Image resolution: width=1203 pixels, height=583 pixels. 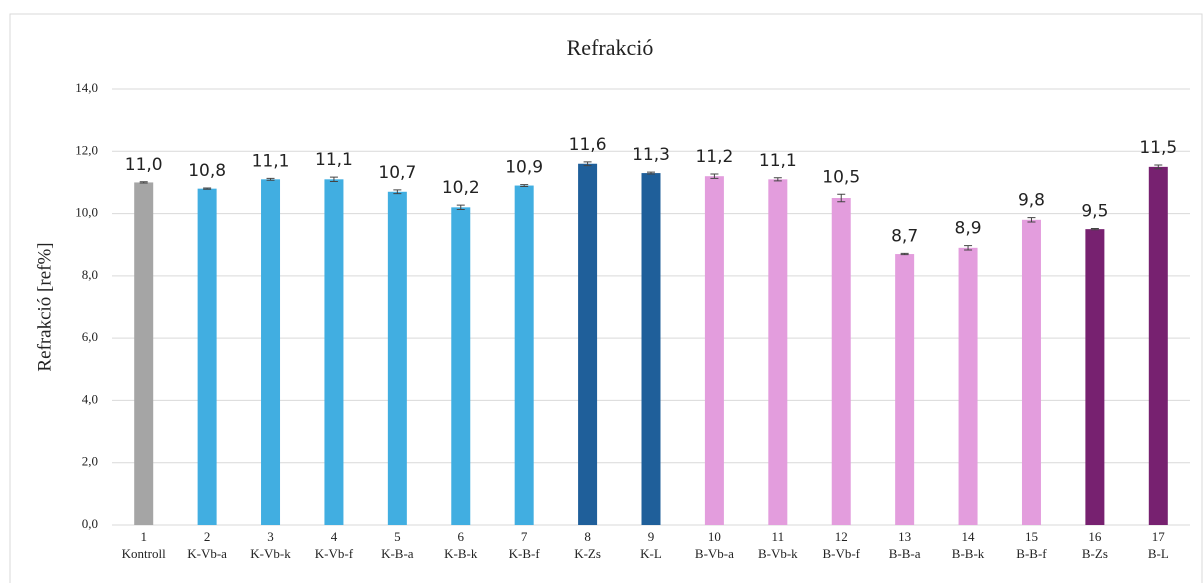 What do you see at coordinates (461, 536) in the screenshot?
I see `x-tick-label: 6` at bounding box center [461, 536].